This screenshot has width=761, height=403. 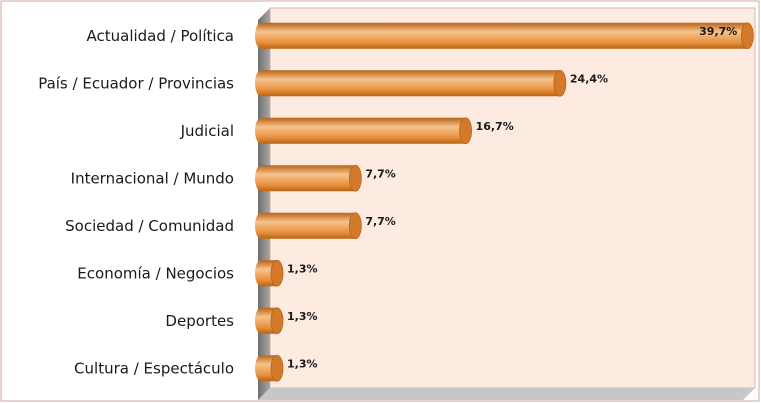 What do you see at coordinates (589, 78) in the screenshot?
I see `data-label: 24,4%` at bounding box center [589, 78].